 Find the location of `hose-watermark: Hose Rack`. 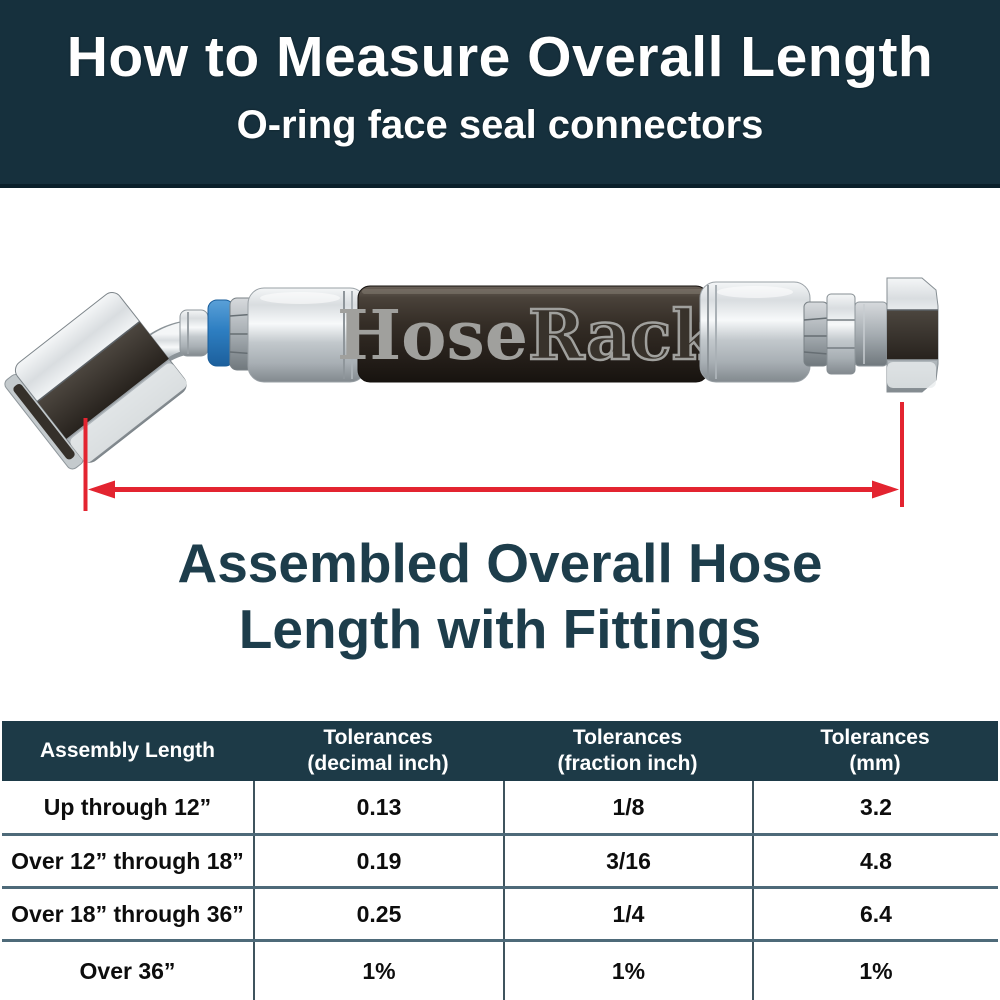

hose-watermark: Hose Rack is located at coordinates (529, 336).